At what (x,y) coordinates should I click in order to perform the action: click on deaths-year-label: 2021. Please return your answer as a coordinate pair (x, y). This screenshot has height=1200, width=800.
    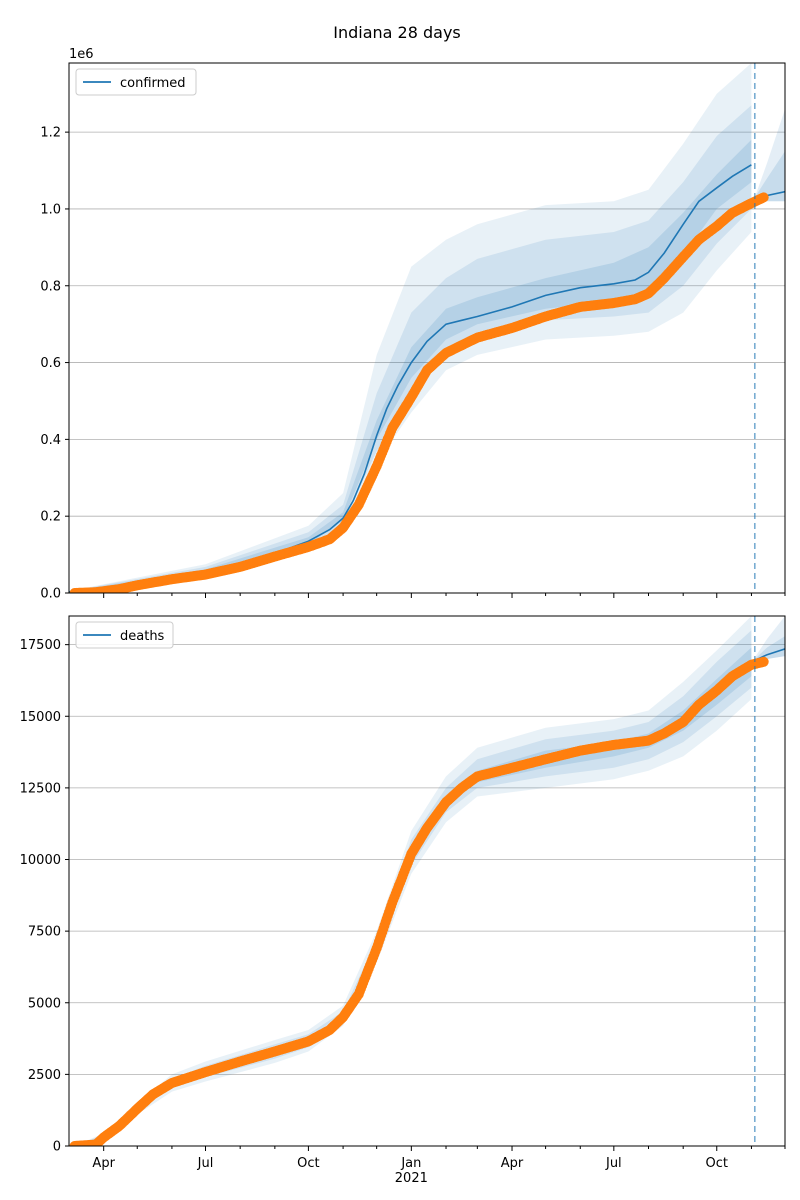
    Looking at the image, I should click on (411, 1178).